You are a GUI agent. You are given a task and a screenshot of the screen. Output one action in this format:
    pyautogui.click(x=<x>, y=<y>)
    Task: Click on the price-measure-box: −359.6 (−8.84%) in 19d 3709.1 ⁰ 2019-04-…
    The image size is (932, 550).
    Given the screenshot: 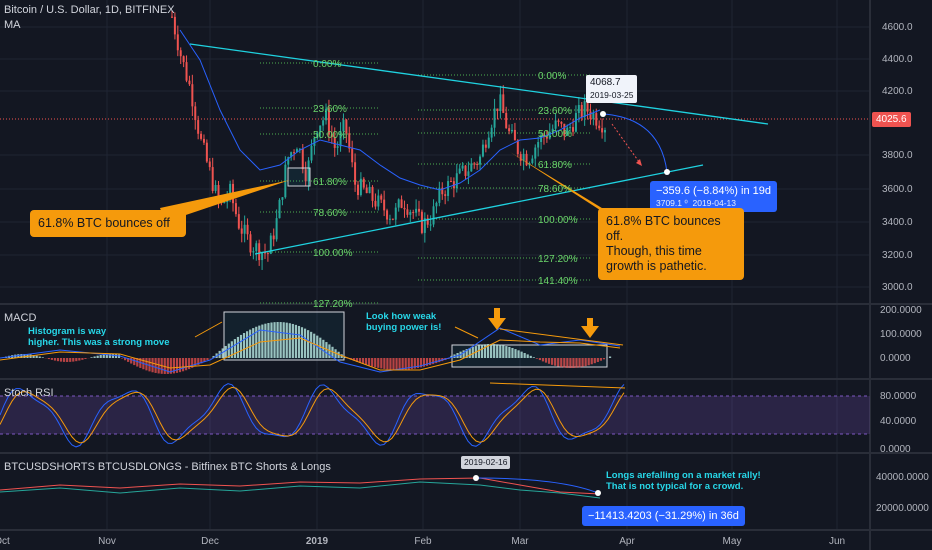 What is the action you would take?
    pyautogui.click(x=713, y=196)
    